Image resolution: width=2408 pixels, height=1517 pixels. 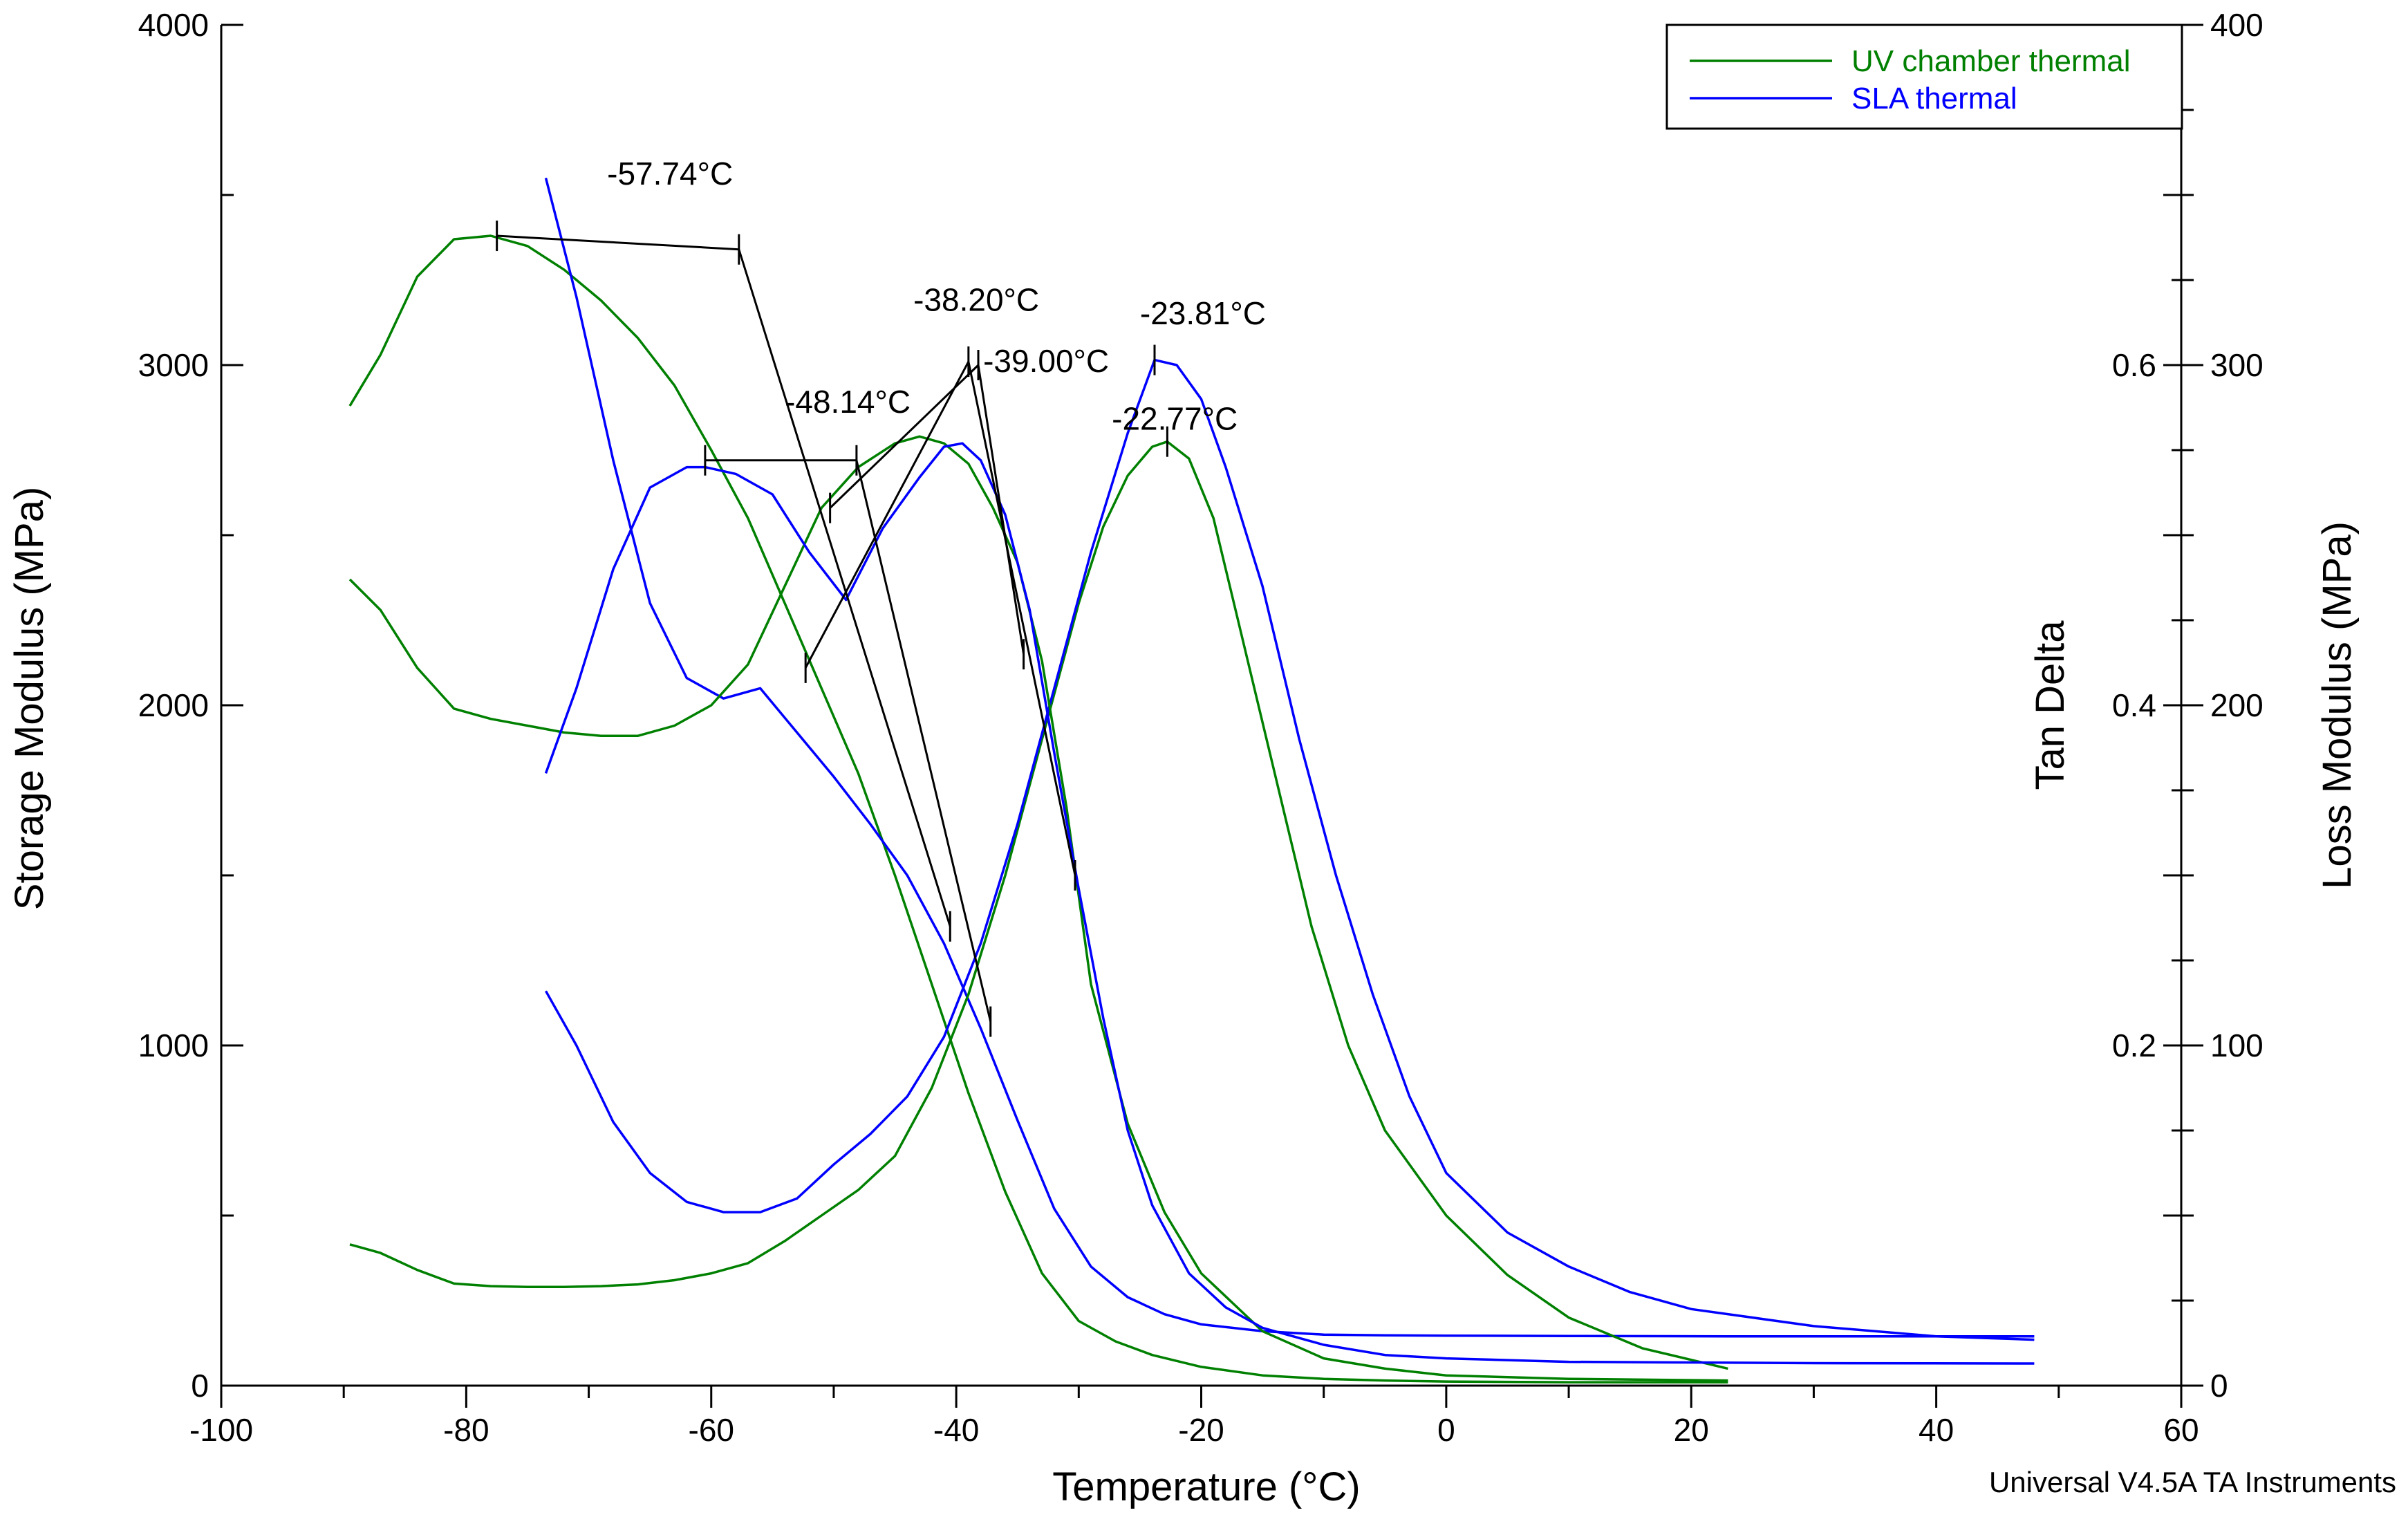 I want to click on onset-line-sla-storage-tangent, so click(x=923, y=741).